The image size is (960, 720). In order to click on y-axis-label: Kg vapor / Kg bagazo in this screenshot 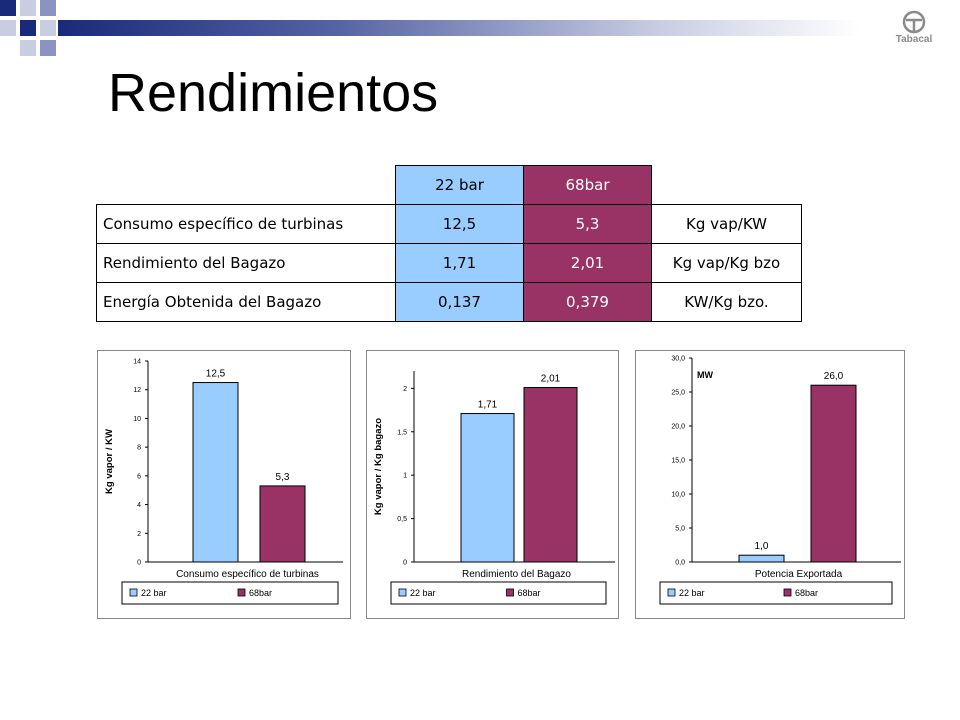, I will do `click(378, 466)`.